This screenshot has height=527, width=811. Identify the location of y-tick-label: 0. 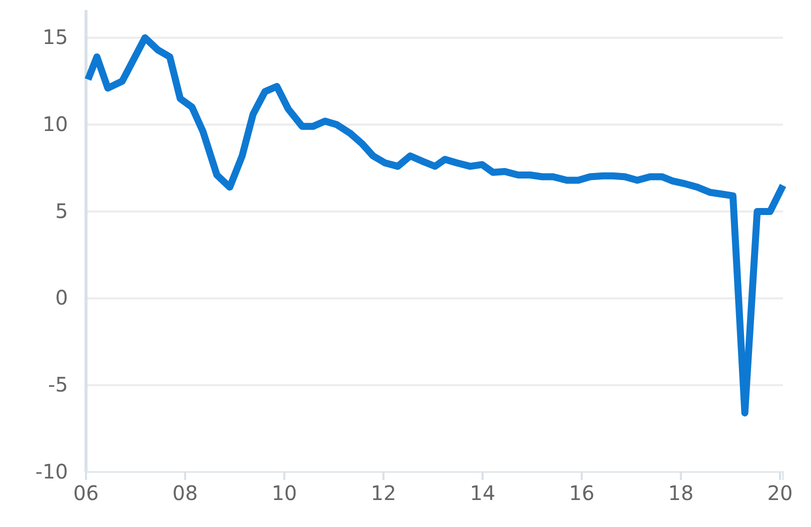
(61, 298).